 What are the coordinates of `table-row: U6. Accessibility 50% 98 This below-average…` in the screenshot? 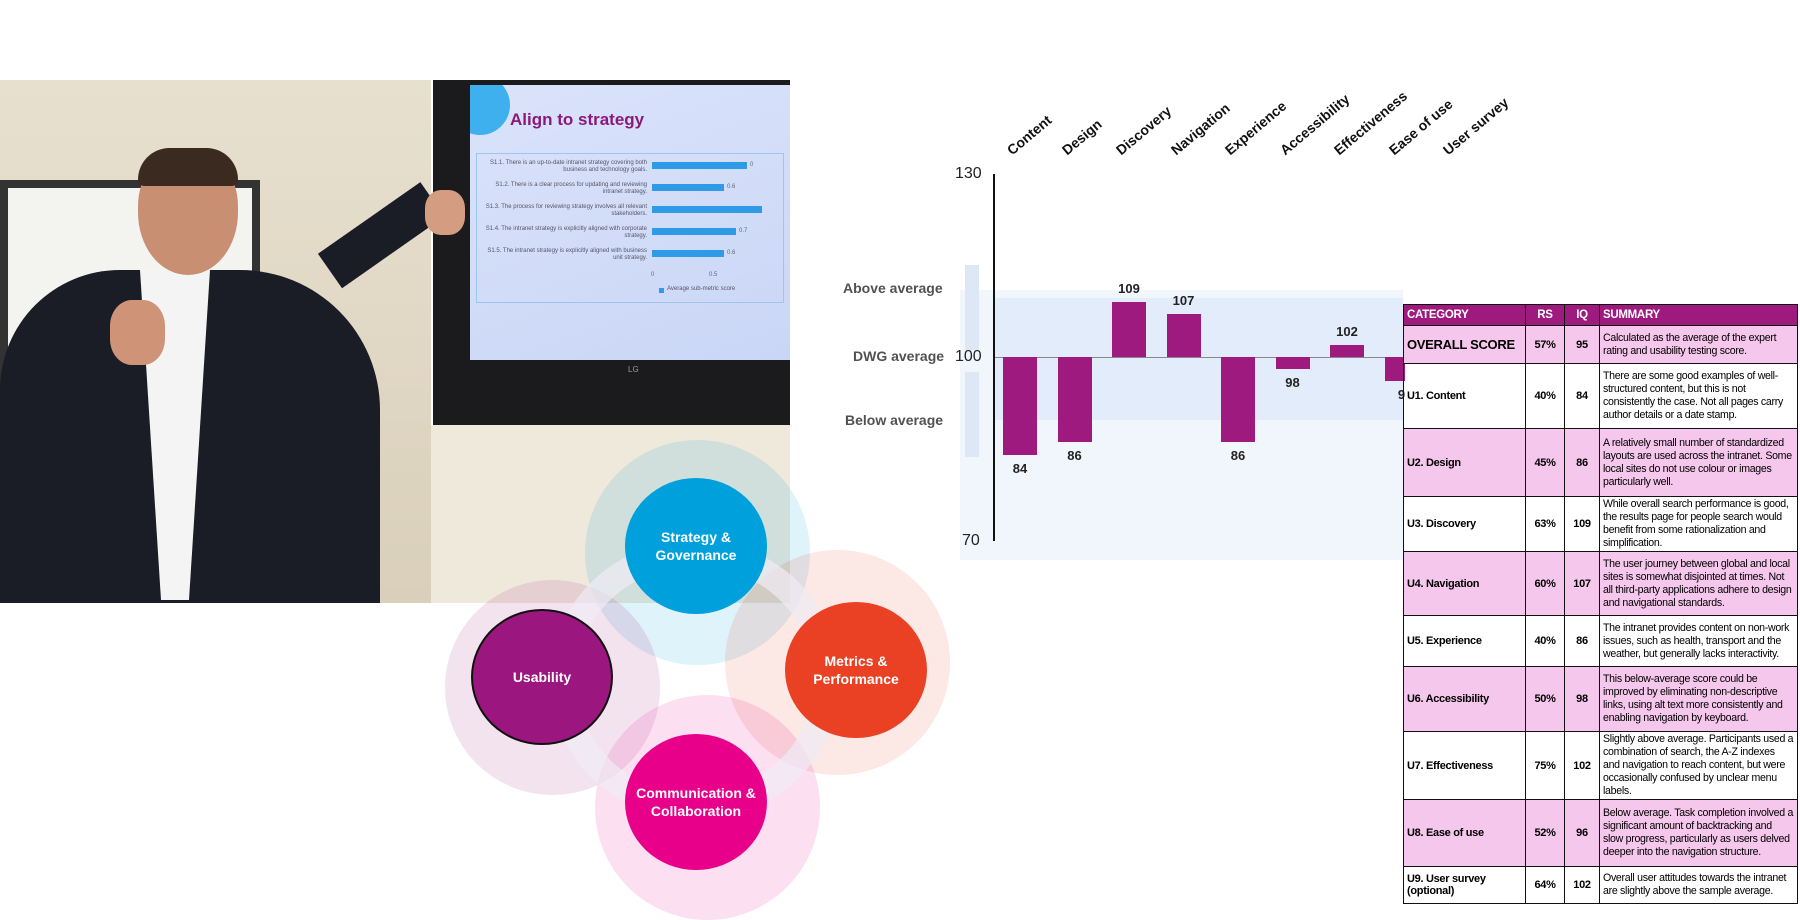 It's located at (1600, 699).